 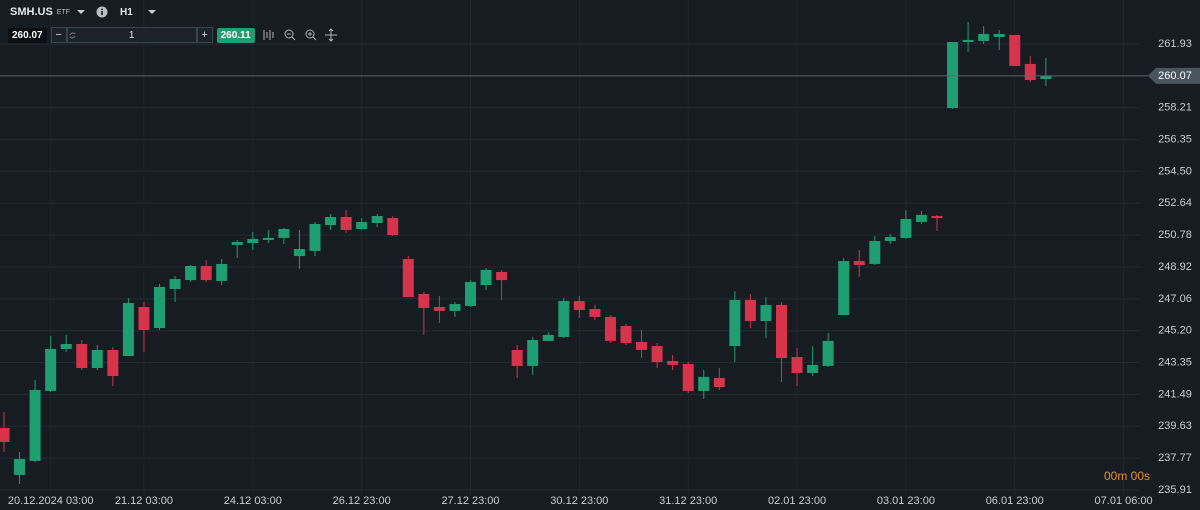 What do you see at coordinates (58, 35) in the screenshot?
I see `minus-button: −` at bounding box center [58, 35].